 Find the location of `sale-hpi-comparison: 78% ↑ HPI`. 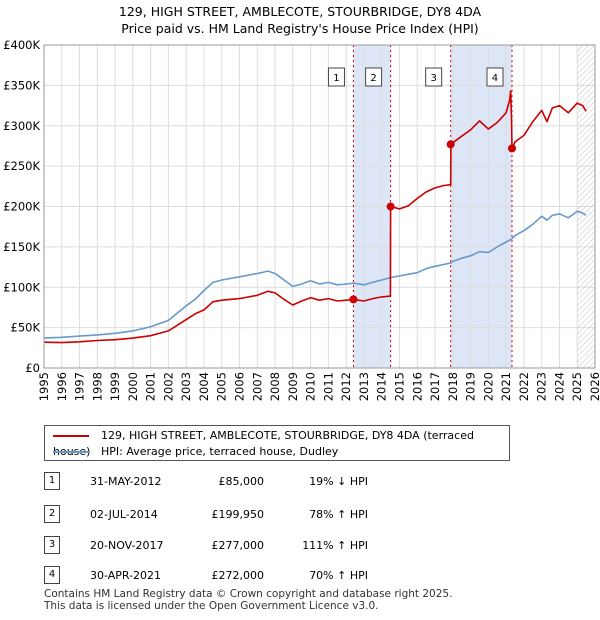

sale-hpi-comparison: 78% ↑ HPI is located at coordinates (338, 514).